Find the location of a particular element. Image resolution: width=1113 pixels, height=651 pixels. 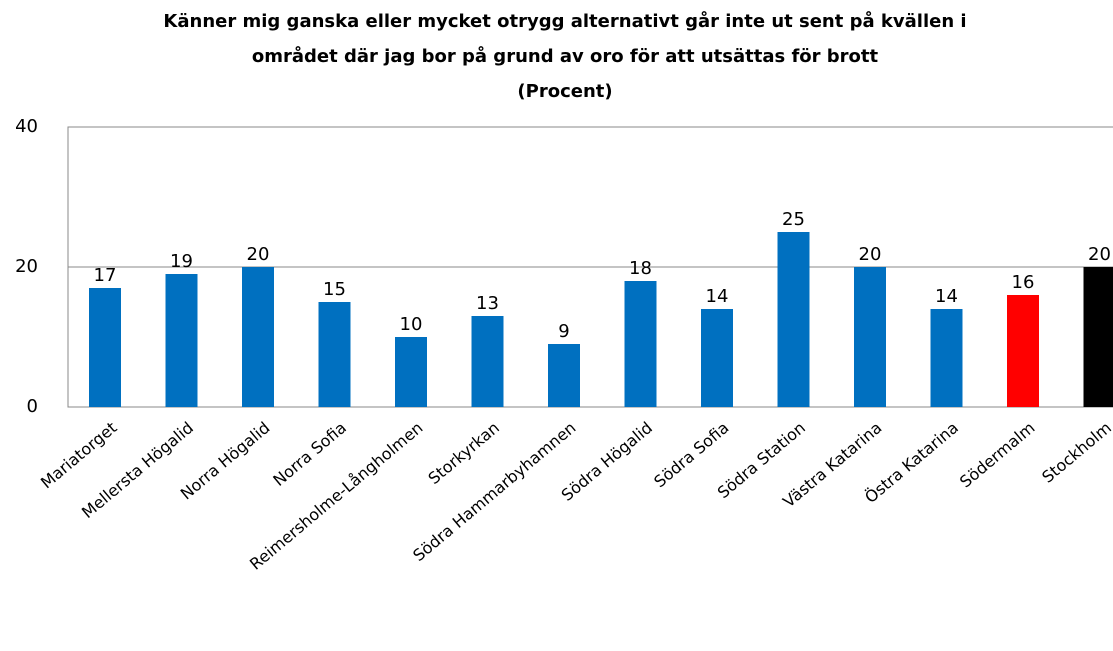

y-tick-label: 20 is located at coordinates (26, 266).